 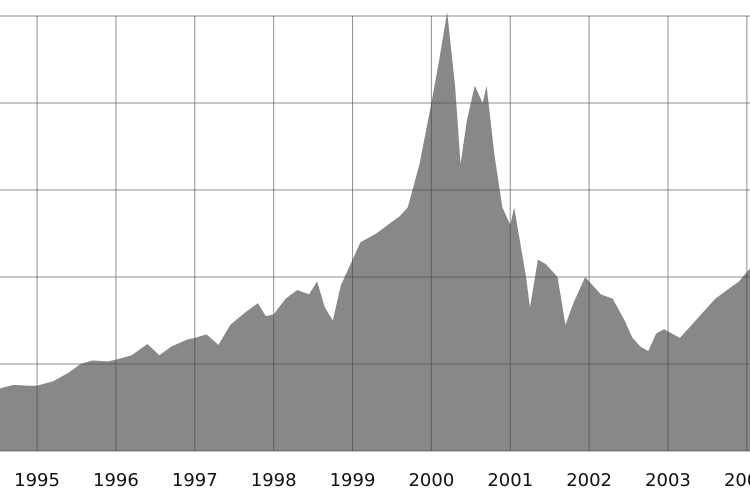 What do you see at coordinates (353, 480) in the screenshot?
I see `x-tick-label: 1999` at bounding box center [353, 480].